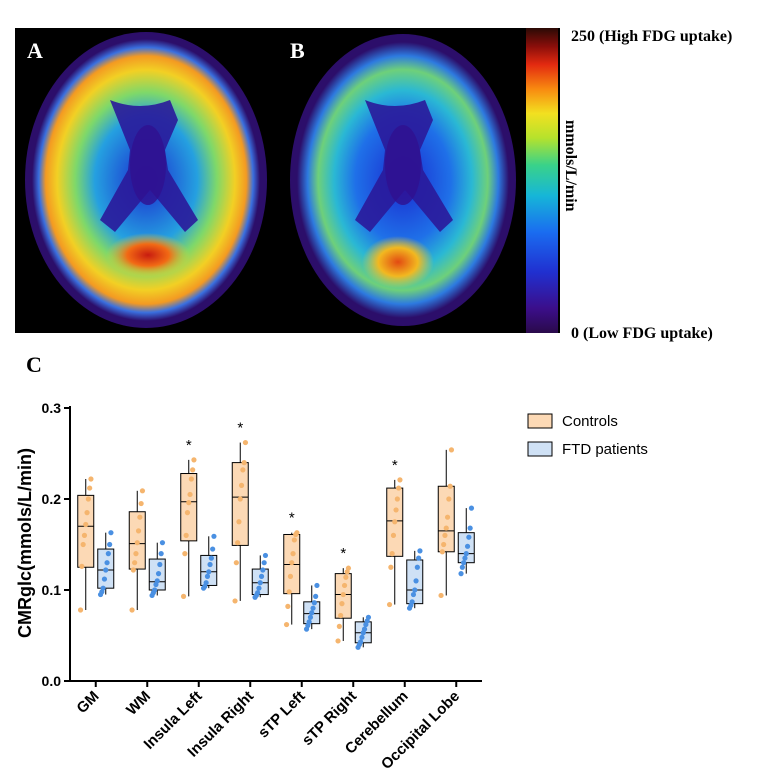 Image resolution: width=763 pixels, height=784 pixels. What do you see at coordinates (146, 180) in the screenshot?
I see `brain-scan-a` at bounding box center [146, 180].